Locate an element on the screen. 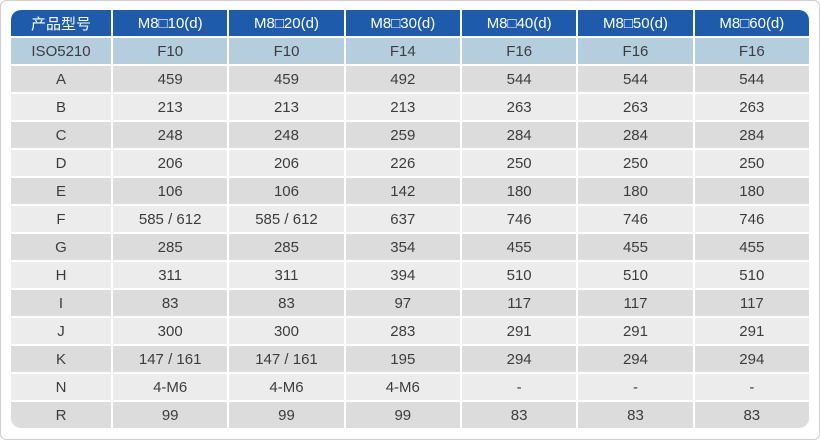  row-label: N is located at coordinates (61, 387).